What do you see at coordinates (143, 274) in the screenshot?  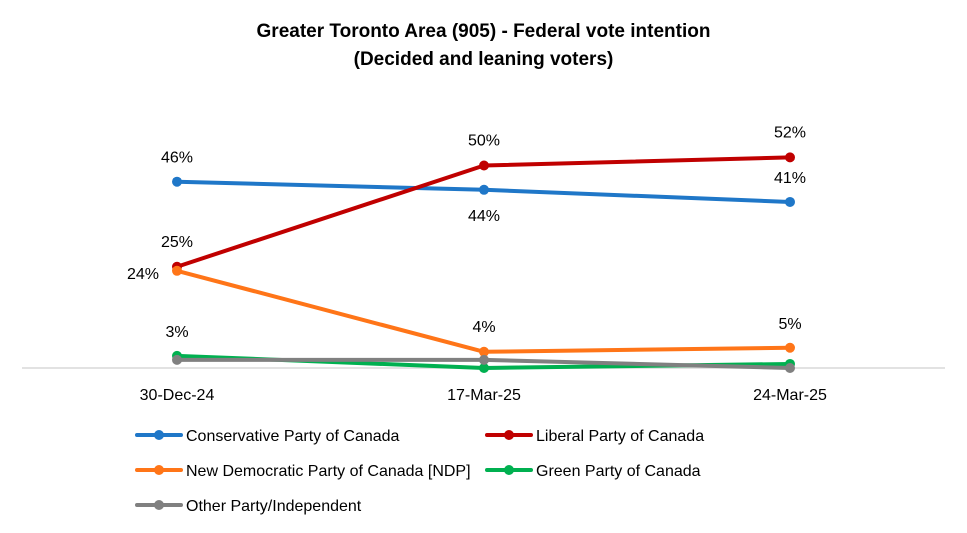 I see `data-label-ndp: 24%` at bounding box center [143, 274].